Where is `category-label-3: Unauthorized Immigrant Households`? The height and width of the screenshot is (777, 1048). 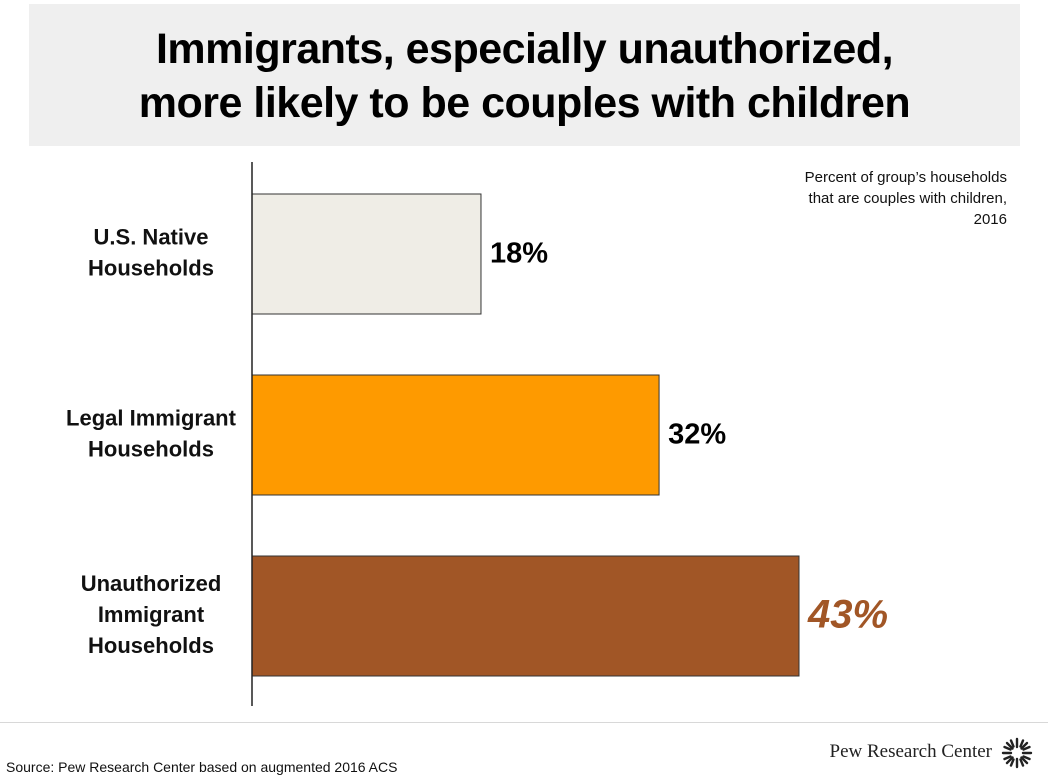 category-label-3: Unauthorized Immigrant Households is located at coordinates (151, 614).